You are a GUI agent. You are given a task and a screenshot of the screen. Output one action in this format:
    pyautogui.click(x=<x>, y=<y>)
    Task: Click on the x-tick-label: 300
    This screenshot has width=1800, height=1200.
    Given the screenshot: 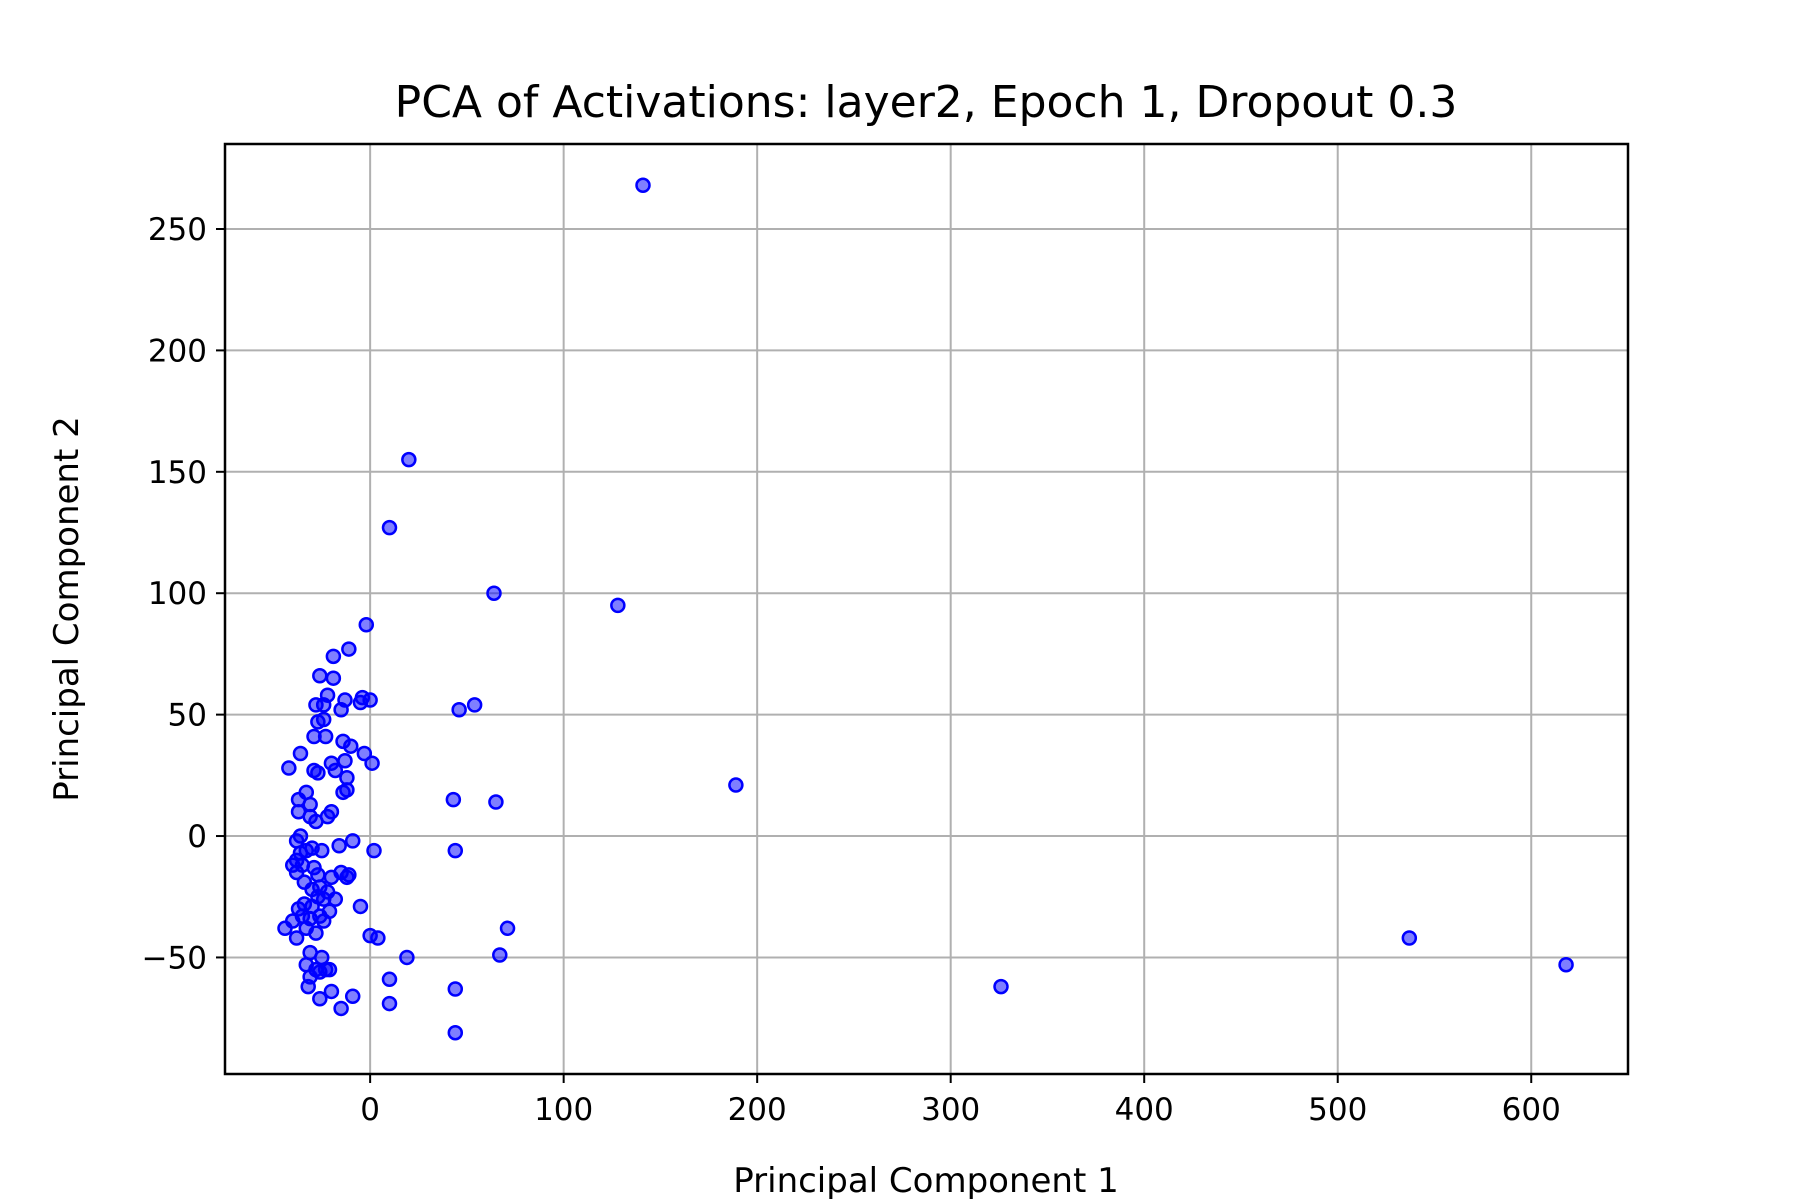 What is the action you would take?
    pyautogui.click(x=950, y=1110)
    